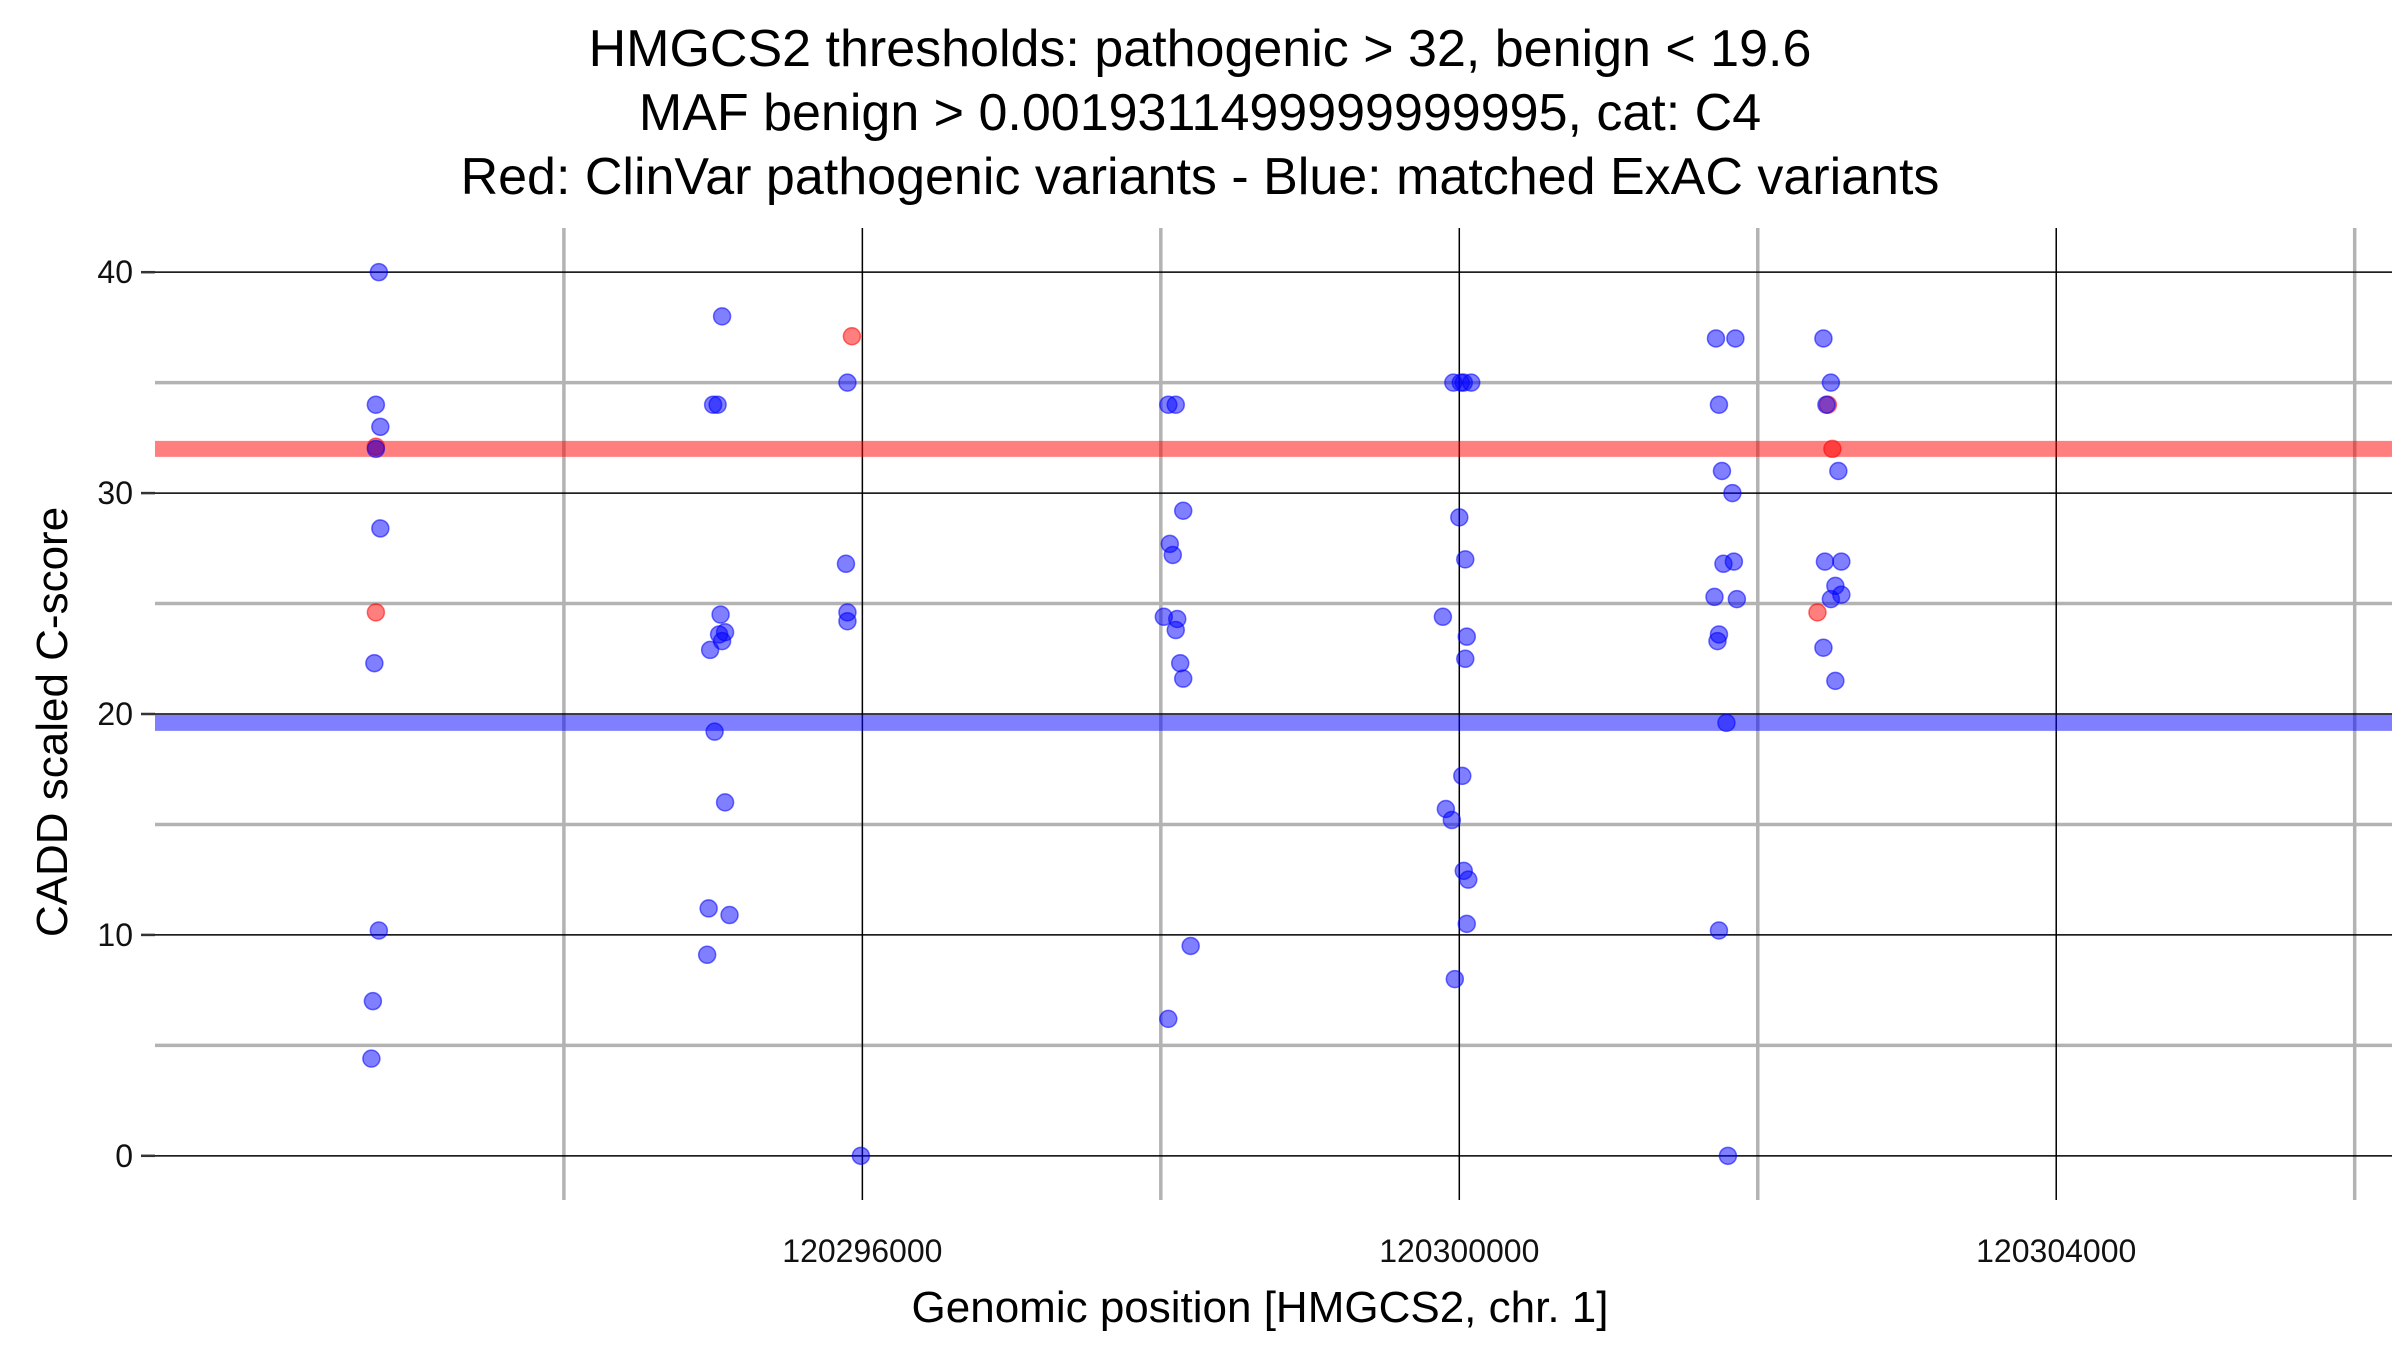 The image size is (2400, 1350). What do you see at coordinates (862, 1251) in the screenshot?
I see `x-tick-label: 120296000` at bounding box center [862, 1251].